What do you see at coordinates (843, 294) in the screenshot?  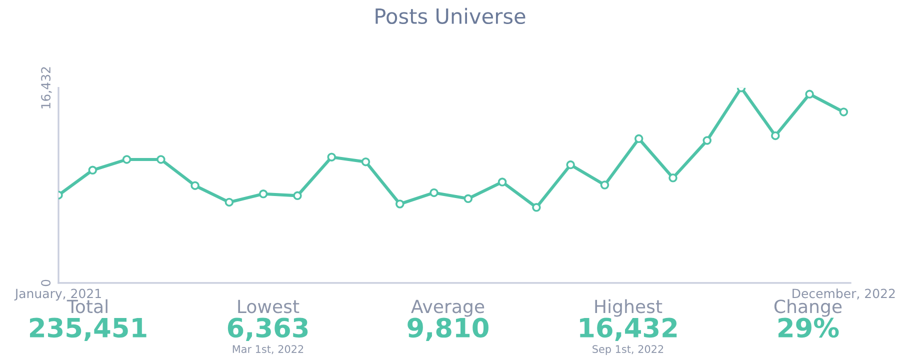 I see `x-tick-label: December, 2022` at bounding box center [843, 294].